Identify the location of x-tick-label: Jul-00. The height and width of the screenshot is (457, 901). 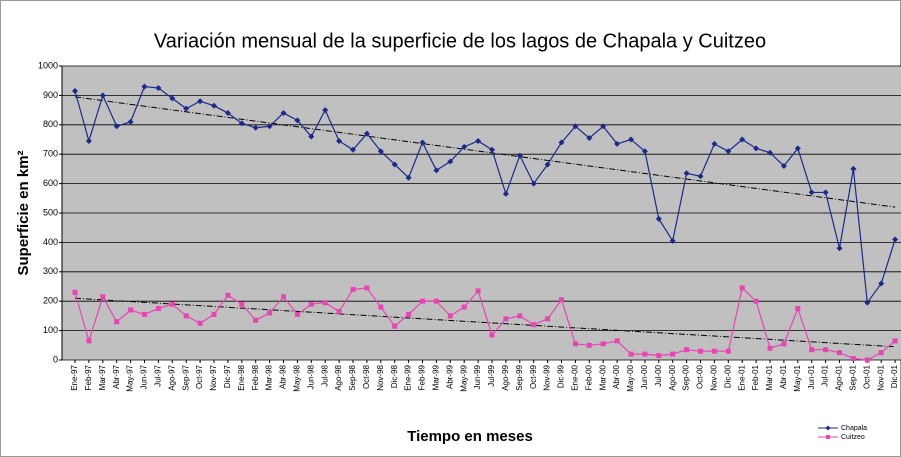
(658, 375).